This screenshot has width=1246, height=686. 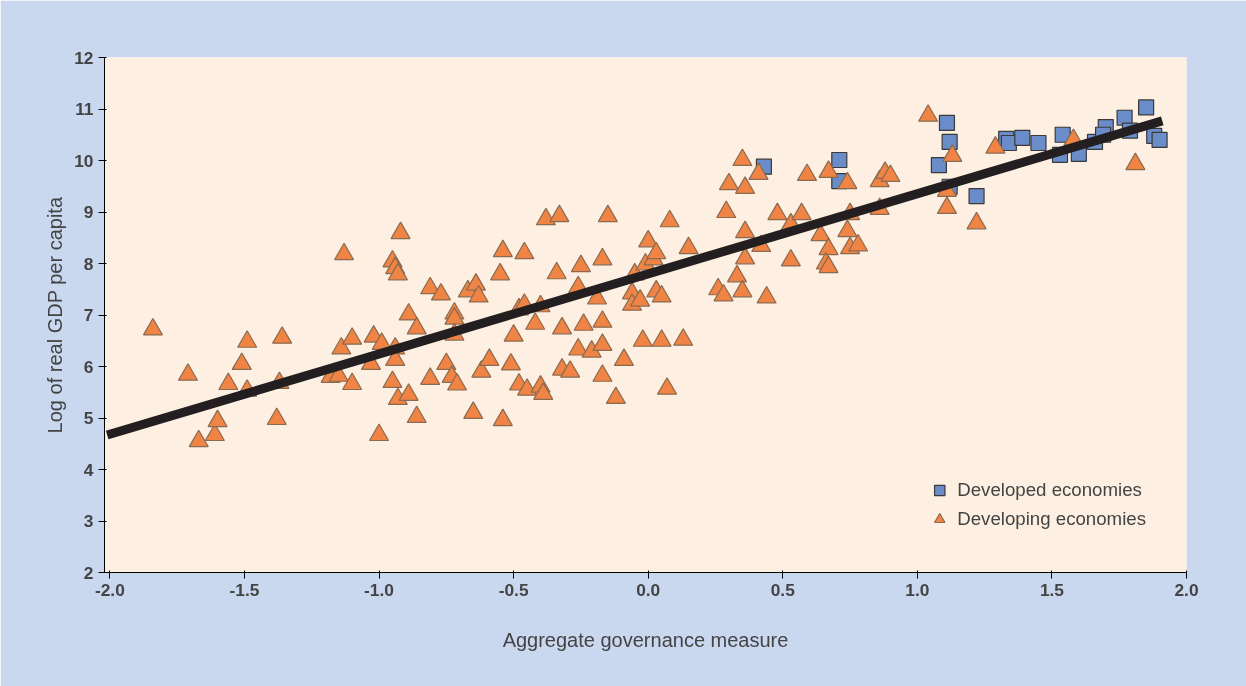 I want to click on x-tick-label: -0.5, so click(x=513, y=589).